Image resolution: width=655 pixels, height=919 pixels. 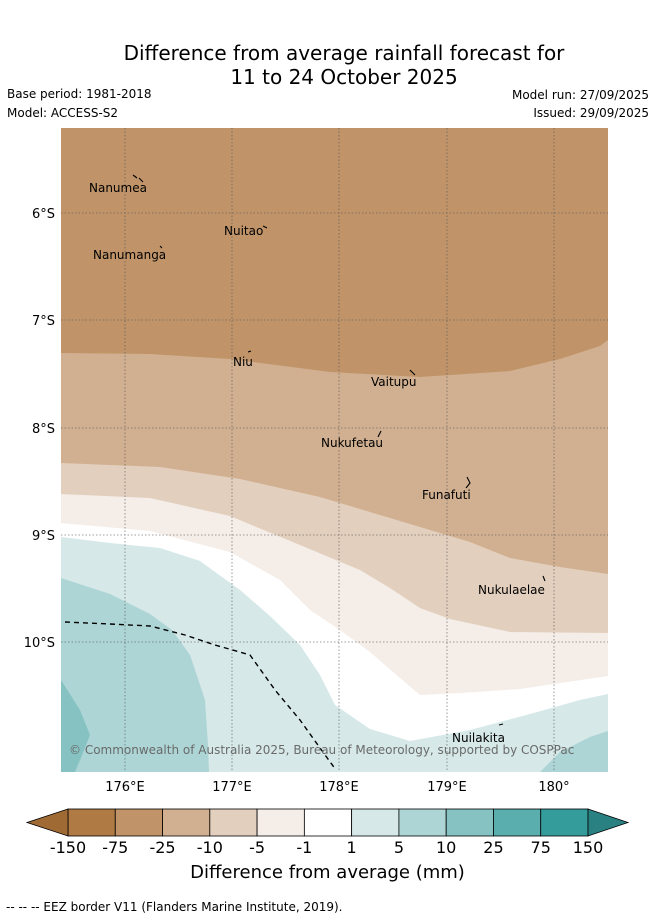 What do you see at coordinates (43, 536) in the screenshot?
I see `lat-label-9s: 9°S` at bounding box center [43, 536].